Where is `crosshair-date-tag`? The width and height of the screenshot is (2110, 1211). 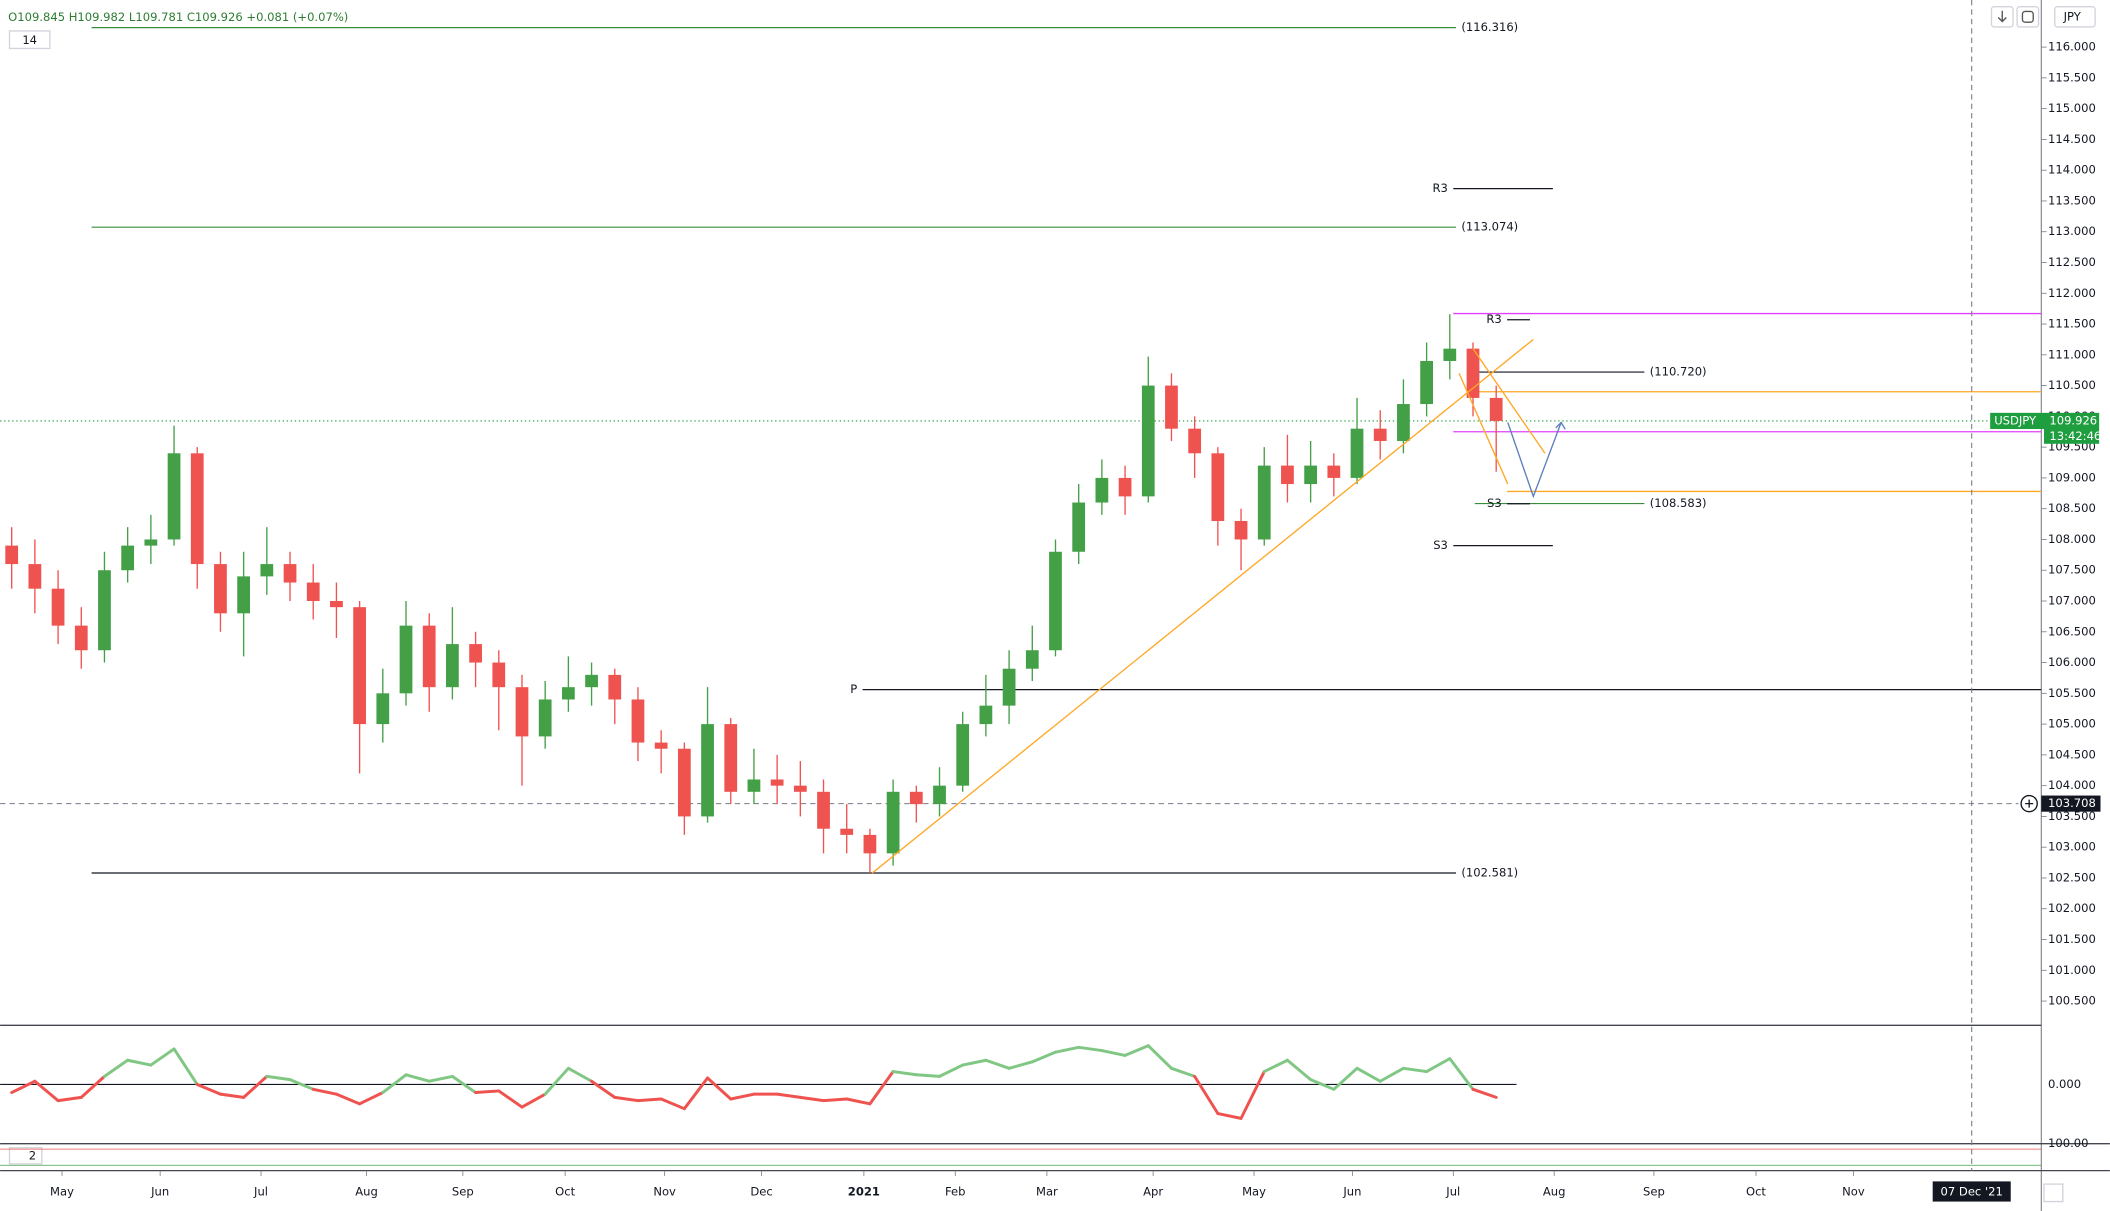
crosshair-date-tag is located at coordinates (1971, 1191).